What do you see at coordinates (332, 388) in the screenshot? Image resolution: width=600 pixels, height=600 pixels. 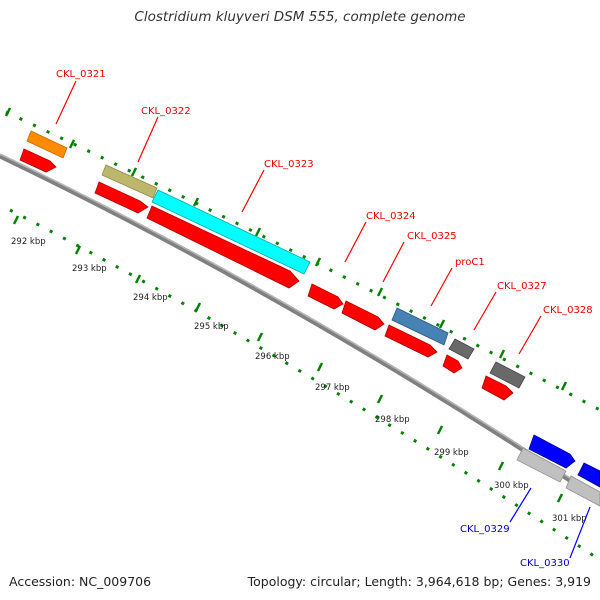 I see `tick-label: 297 kbp` at bounding box center [332, 388].